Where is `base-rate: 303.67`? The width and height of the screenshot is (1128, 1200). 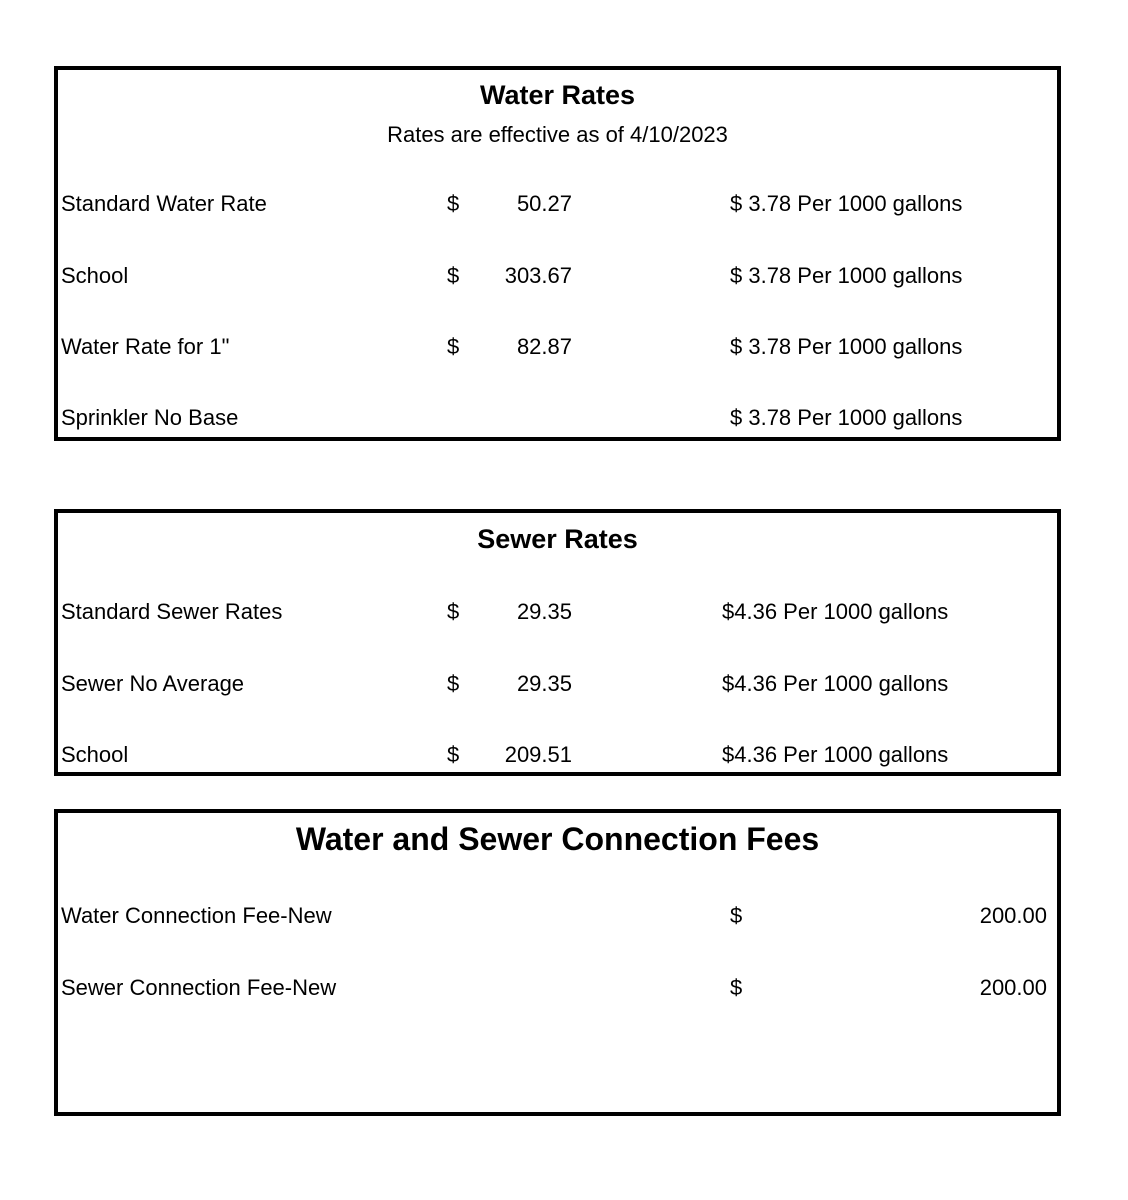
base-rate: 303.67 is located at coordinates (538, 275).